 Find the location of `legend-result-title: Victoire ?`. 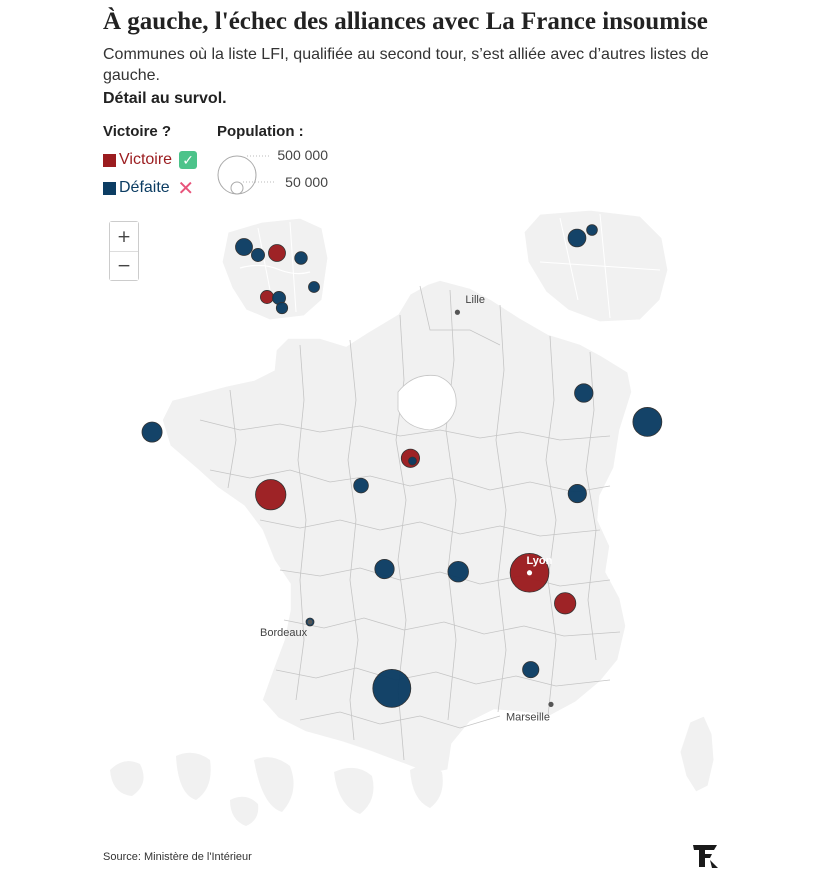

legend-result-title: Victoire ? is located at coordinates (137, 131).